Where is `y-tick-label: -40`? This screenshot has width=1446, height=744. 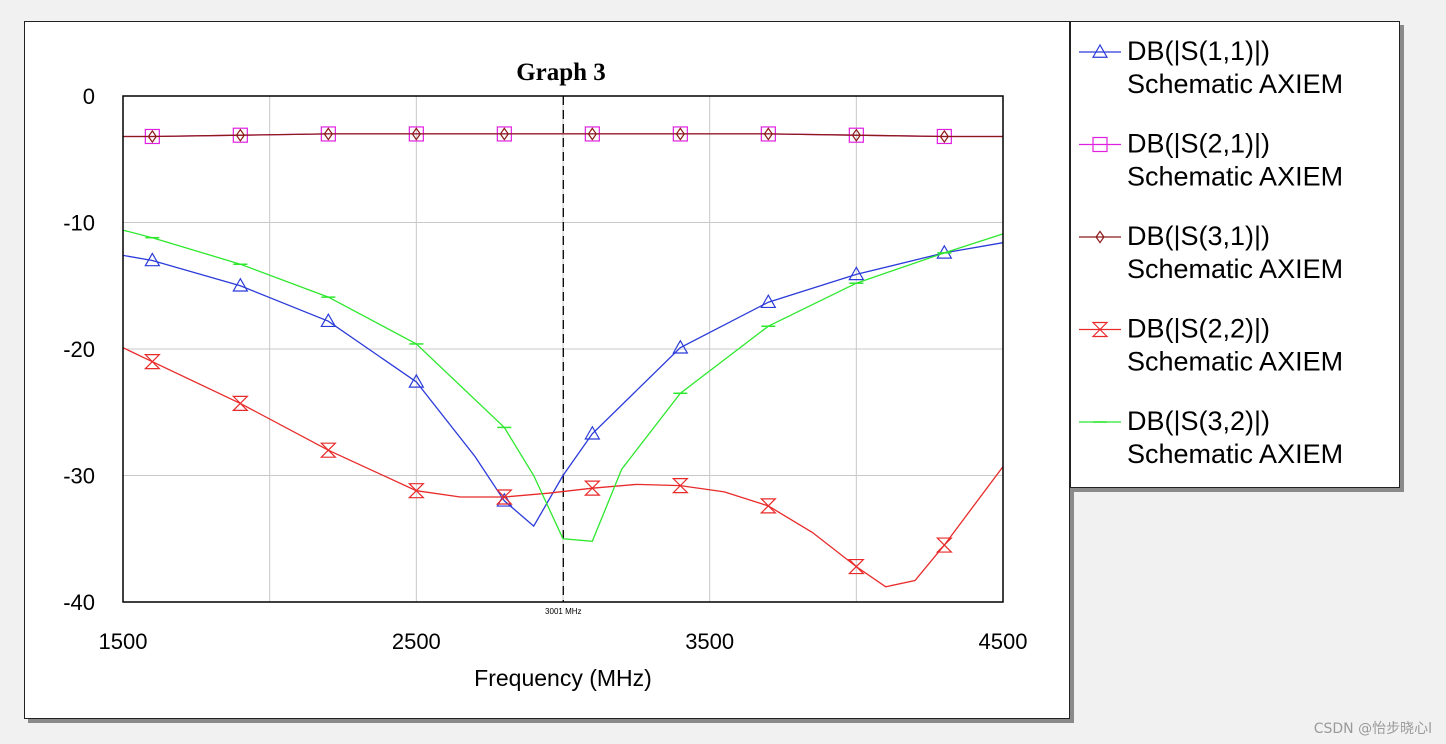
y-tick-label: -40 is located at coordinates (79, 602).